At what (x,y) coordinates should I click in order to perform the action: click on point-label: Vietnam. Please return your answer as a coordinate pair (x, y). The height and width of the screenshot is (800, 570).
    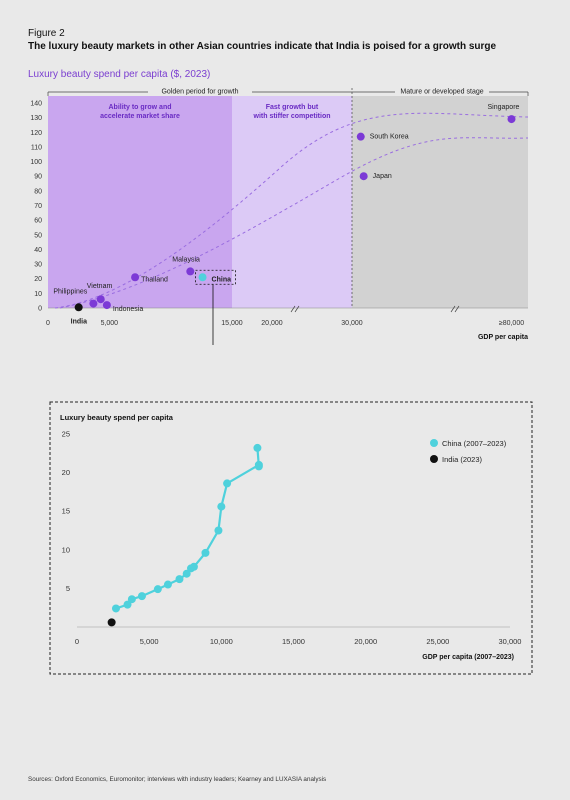
    Looking at the image, I should click on (100, 286).